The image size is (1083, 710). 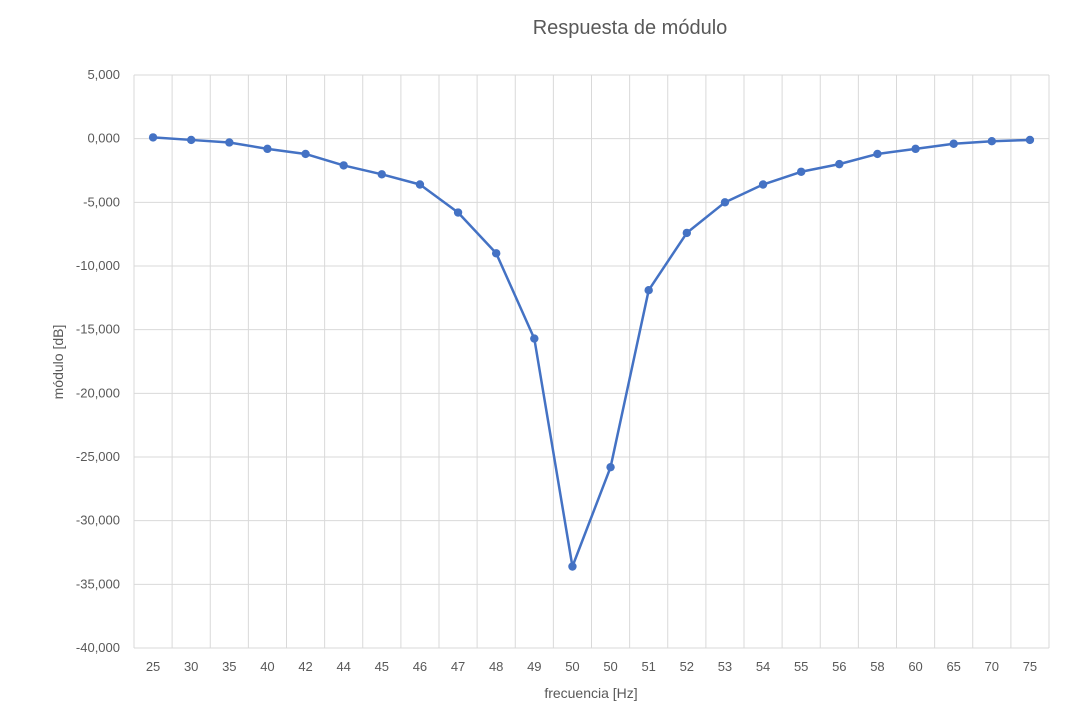 What do you see at coordinates (153, 666) in the screenshot?
I see `x-tick-label: 25` at bounding box center [153, 666].